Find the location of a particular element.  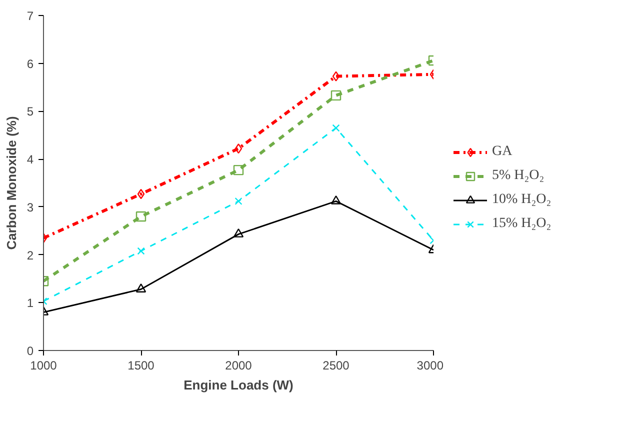

x-axis-title: Engine Loads (W) is located at coordinates (239, 385).